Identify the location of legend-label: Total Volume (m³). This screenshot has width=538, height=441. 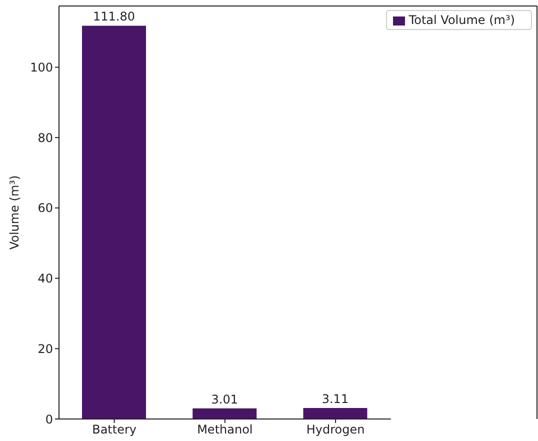
(461, 20).